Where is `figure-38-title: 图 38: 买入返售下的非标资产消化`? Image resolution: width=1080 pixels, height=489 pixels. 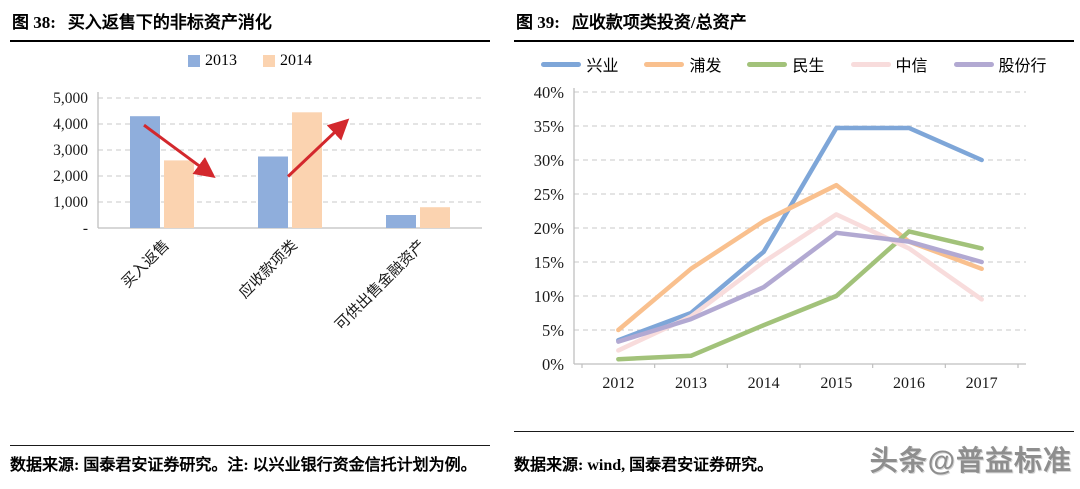
figure-38-title: 图 38: 买入返售下的非标资产消化 is located at coordinates (250, 24).